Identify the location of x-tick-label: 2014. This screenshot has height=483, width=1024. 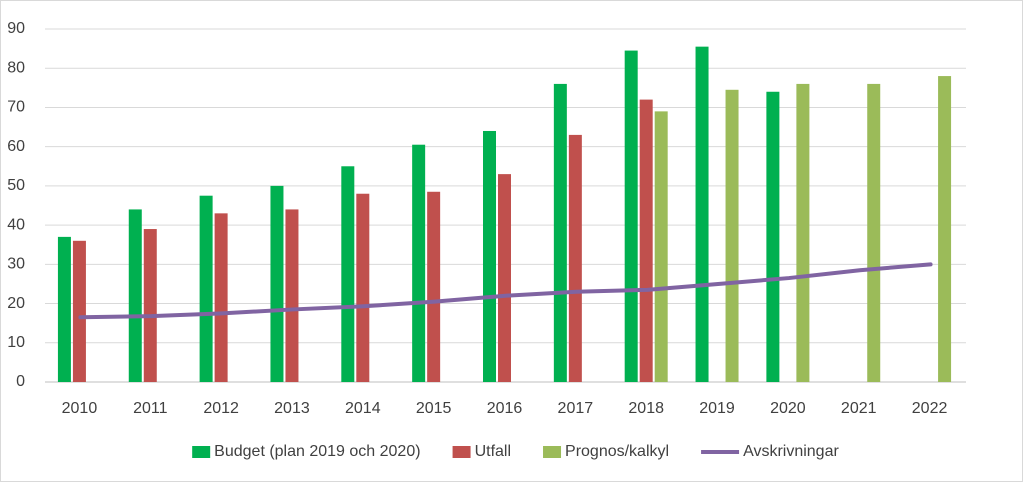
(363, 408).